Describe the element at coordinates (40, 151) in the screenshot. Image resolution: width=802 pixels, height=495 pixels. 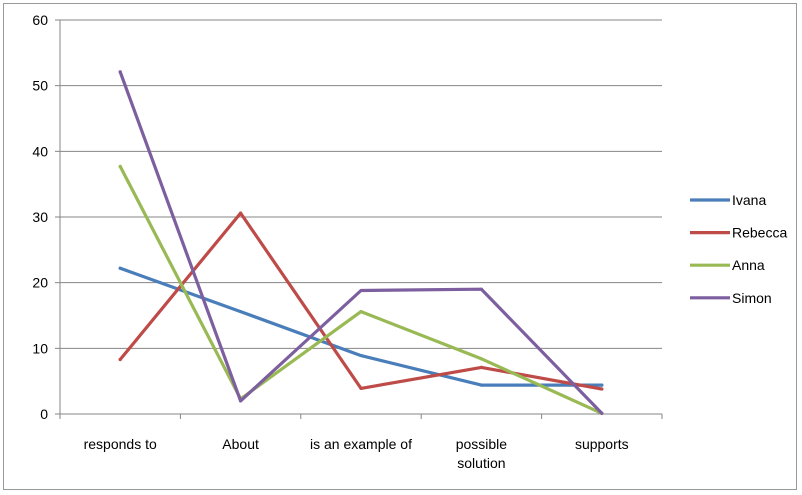
I see `y-tick-label: 40` at that location.